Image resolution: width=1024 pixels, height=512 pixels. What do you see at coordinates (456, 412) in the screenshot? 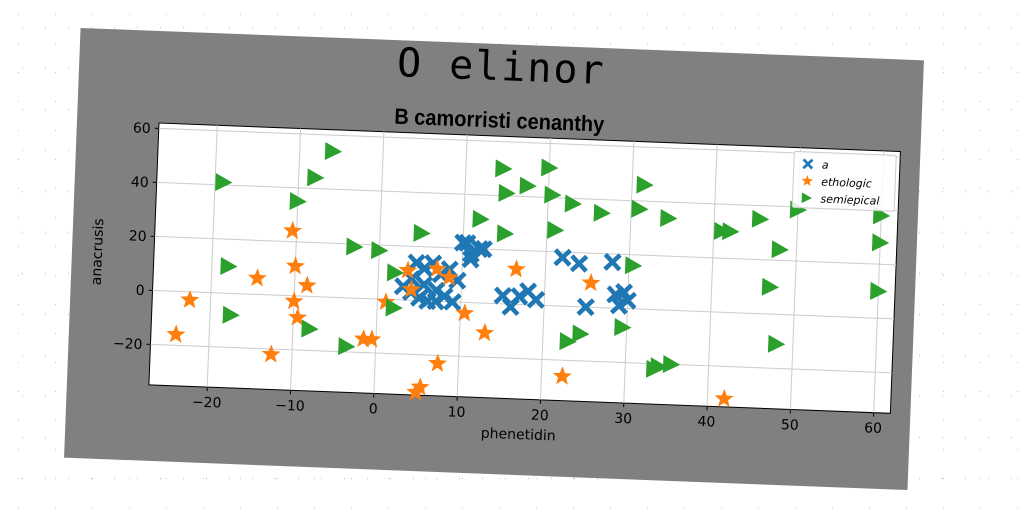
I see `x-tick-label: 10` at bounding box center [456, 412].